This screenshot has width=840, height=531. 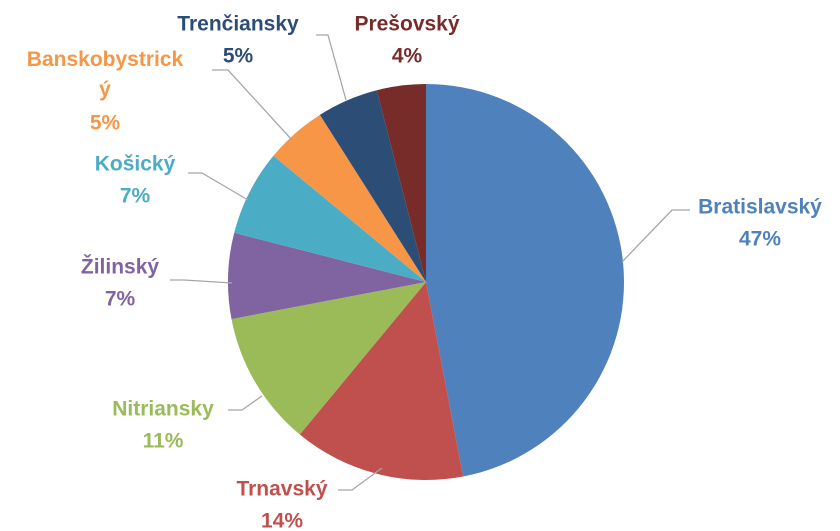 What do you see at coordinates (407, 56) in the screenshot?
I see `value-label: 4%` at bounding box center [407, 56].